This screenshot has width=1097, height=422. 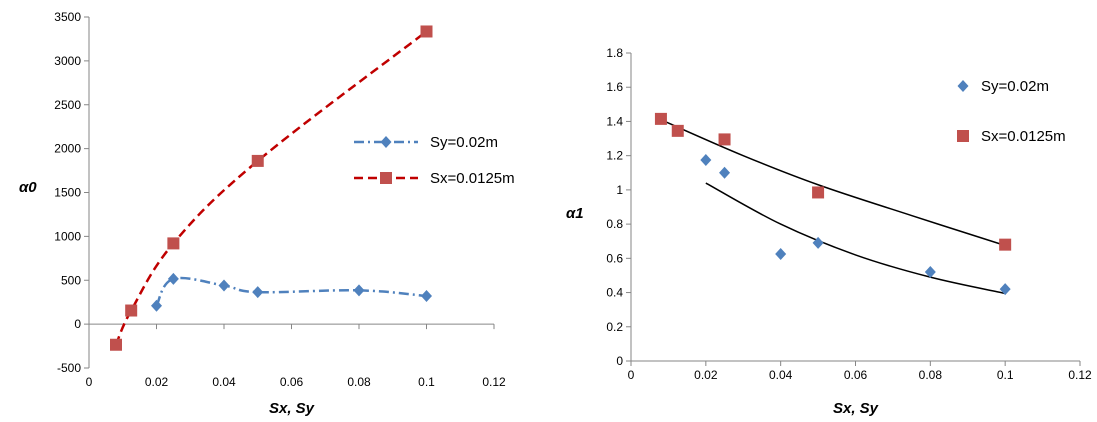 What do you see at coordinates (614, 327) in the screenshot?
I see `y-tick-label: 0.2` at bounding box center [614, 327].